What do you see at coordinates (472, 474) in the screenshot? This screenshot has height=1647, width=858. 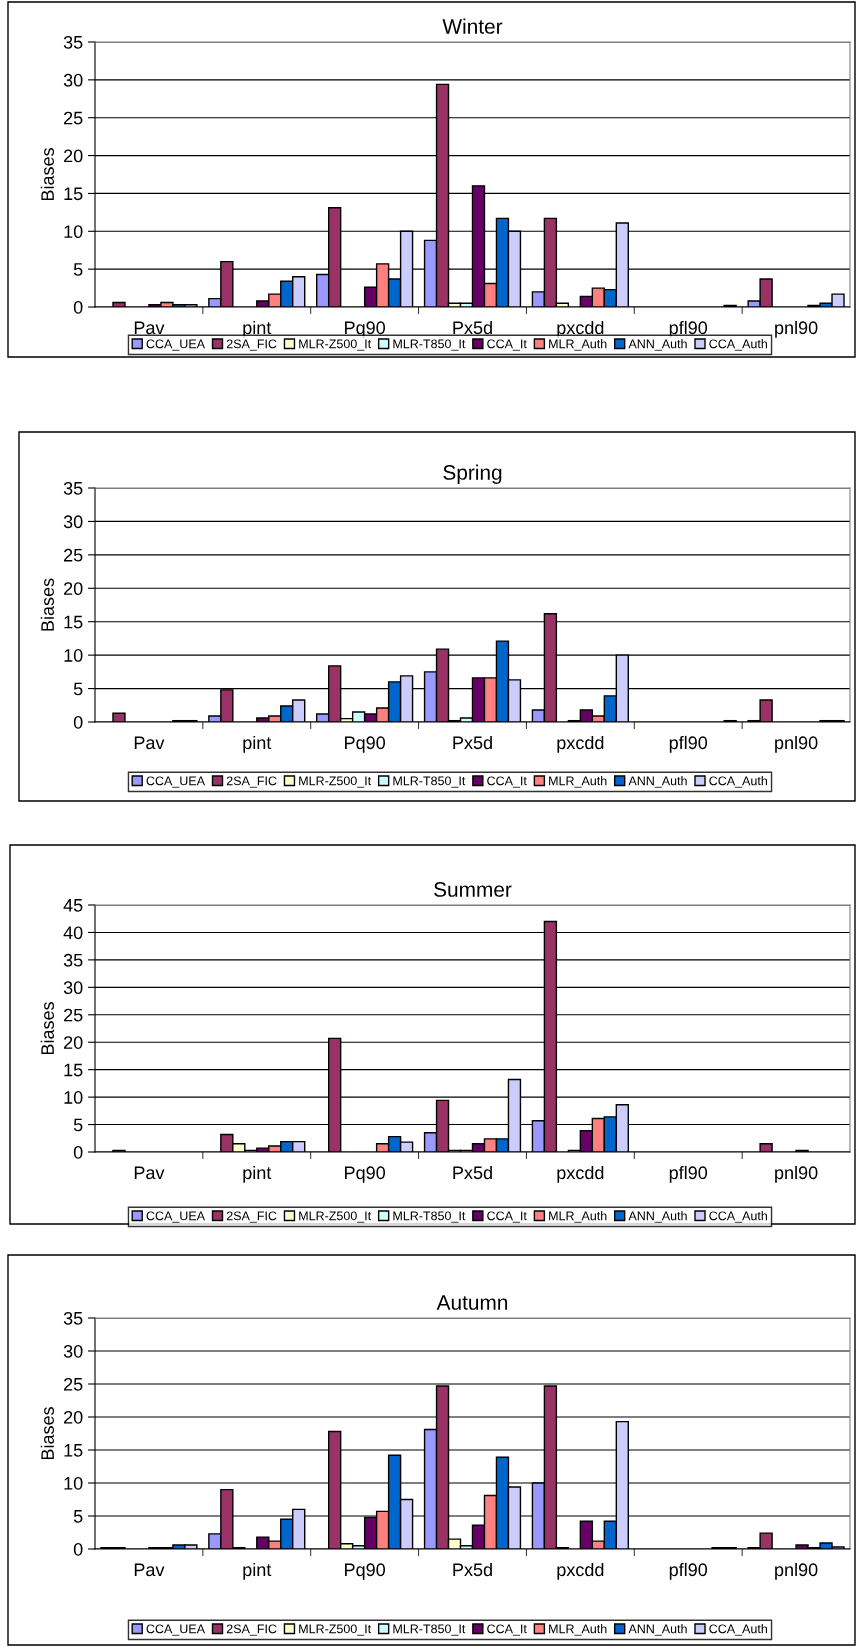 I see `chart-title: Spring` at bounding box center [472, 474].